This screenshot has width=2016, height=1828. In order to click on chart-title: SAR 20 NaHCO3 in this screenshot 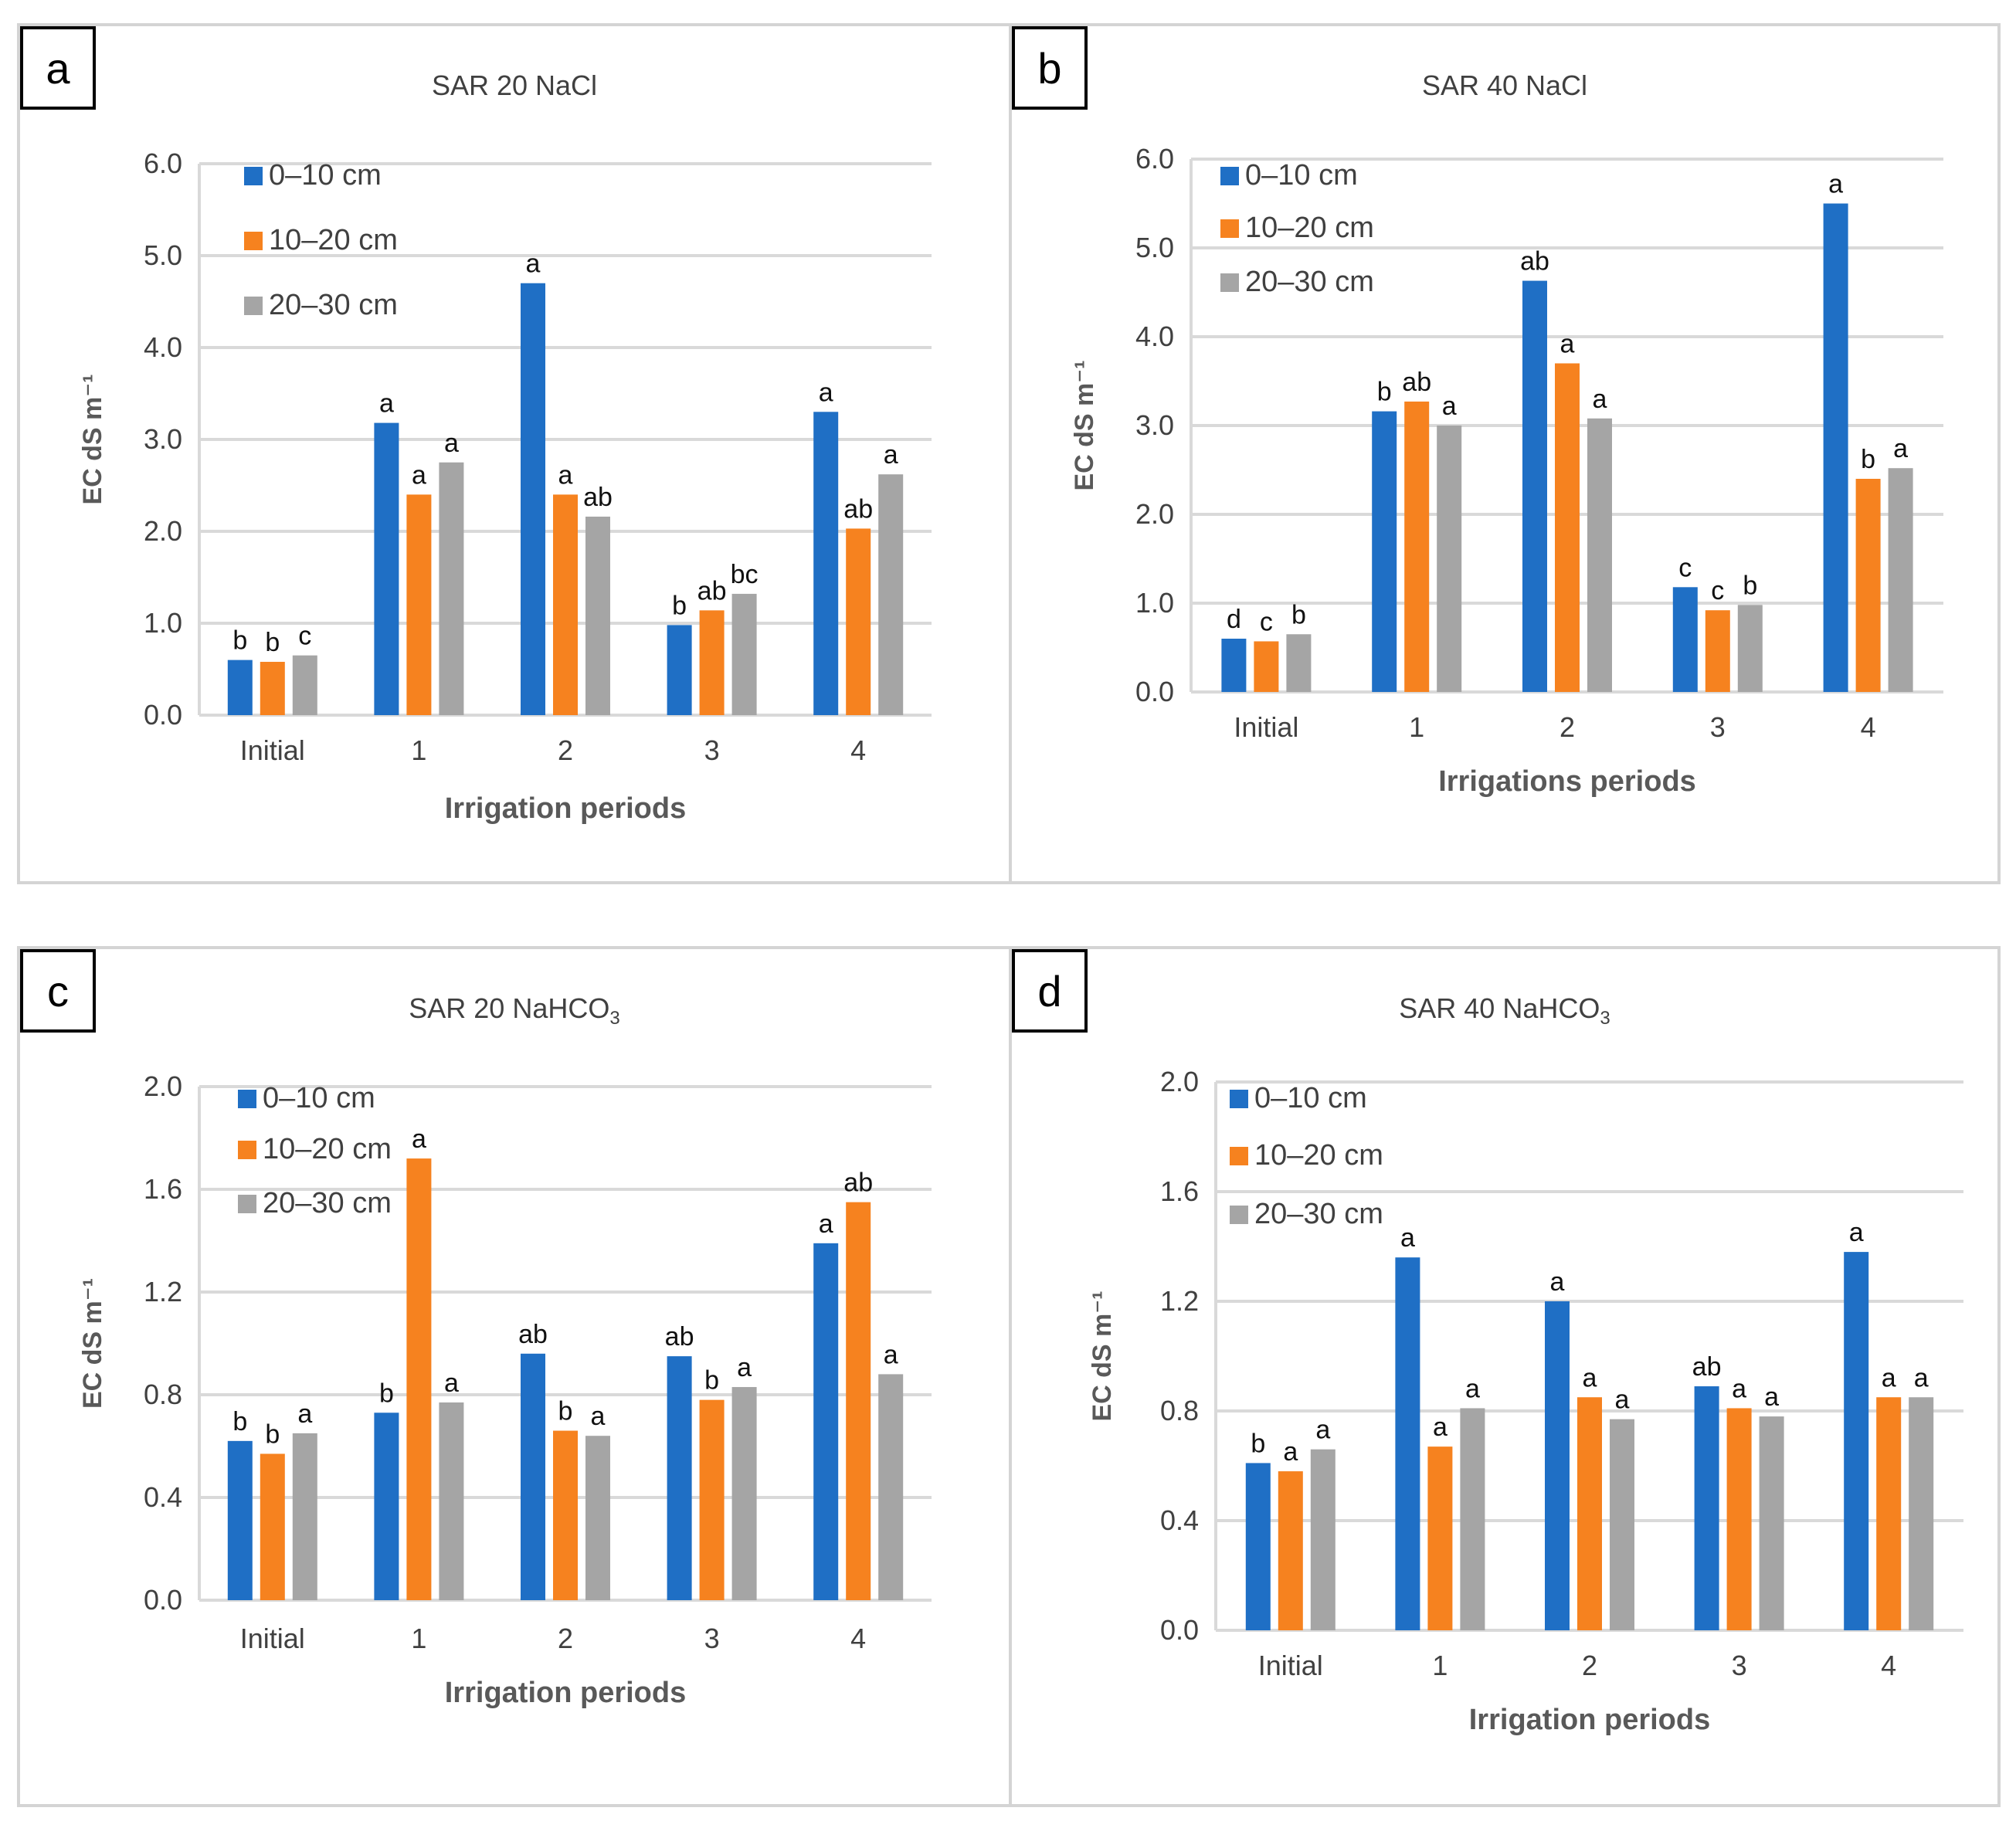, I will do `click(514, 1010)`.